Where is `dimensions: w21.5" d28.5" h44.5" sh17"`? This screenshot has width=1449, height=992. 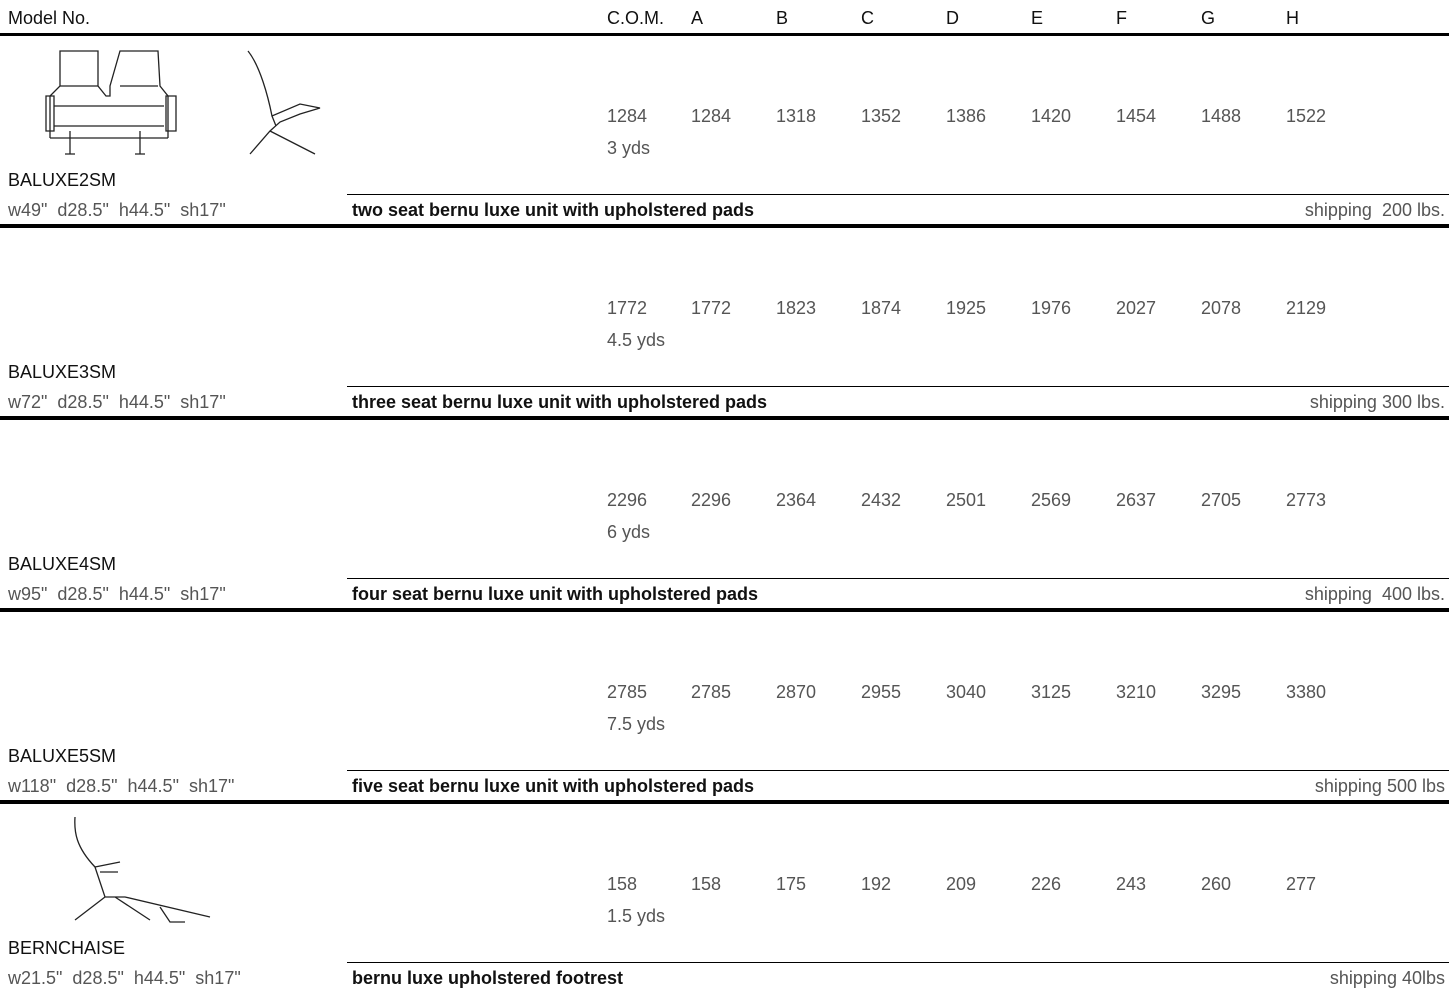
dimensions: w21.5" d28.5" h44.5" sh17" is located at coordinates (124, 978).